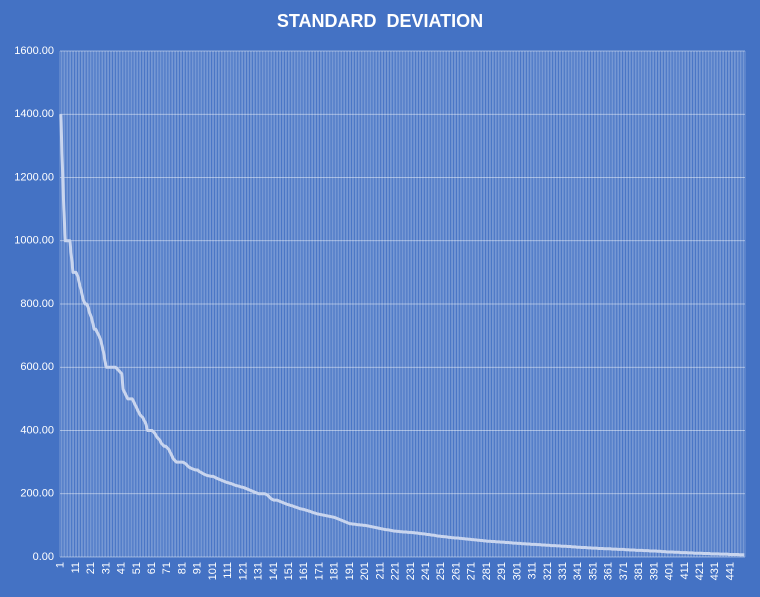 This screenshot has height=597, width=760. I want to click on y-tick-label: 0.00, so click(43, 557).